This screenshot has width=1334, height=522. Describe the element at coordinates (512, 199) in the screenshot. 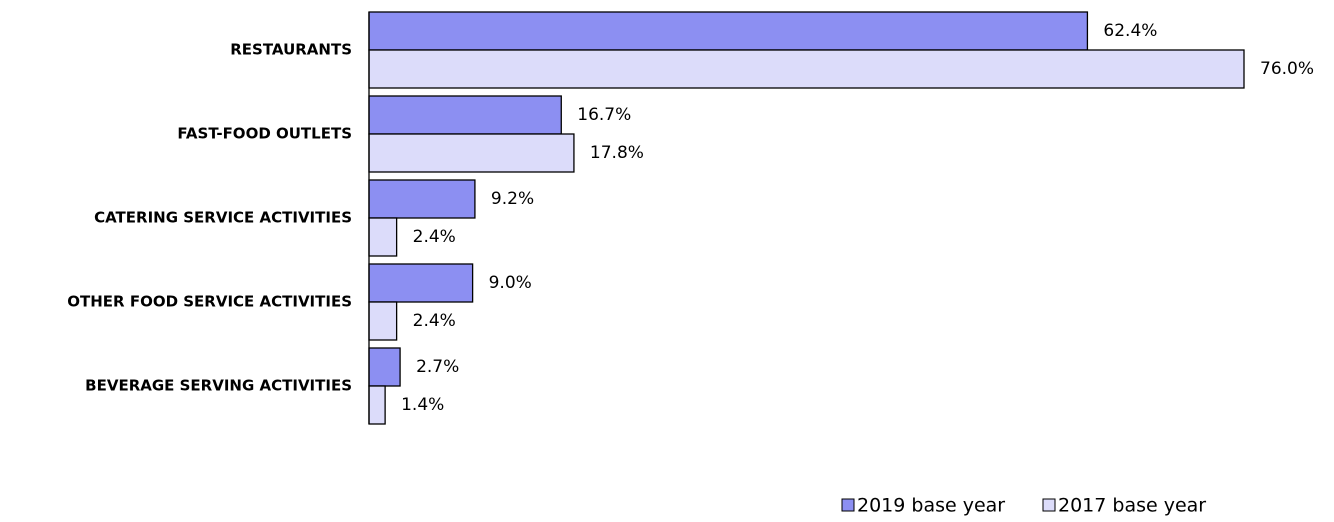

I see `value-label: 9.2%` at that location.